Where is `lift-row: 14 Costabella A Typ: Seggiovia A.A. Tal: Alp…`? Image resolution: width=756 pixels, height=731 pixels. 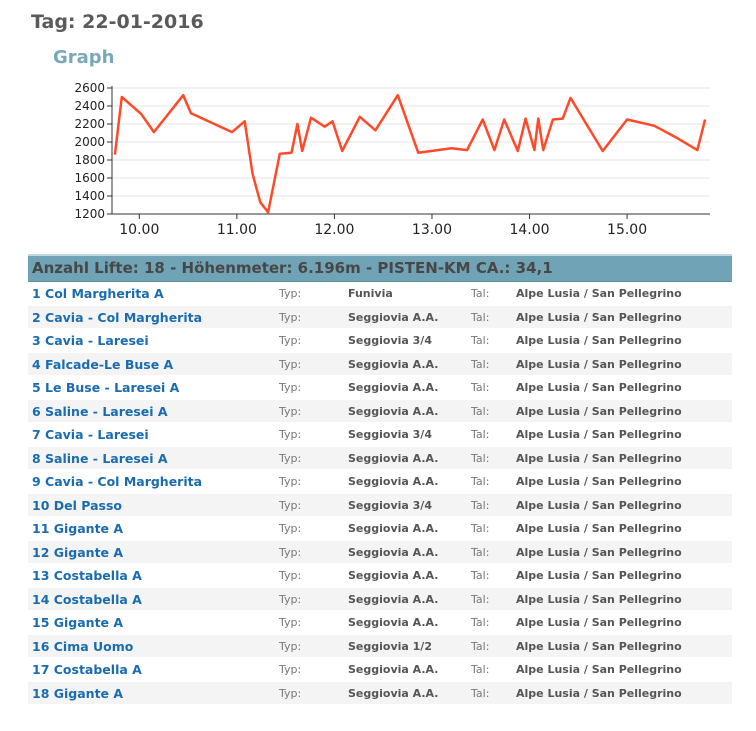 lift-row: 14 Costabella A Typ: Seggiovia A.A. Tal: Alp… is located at coordinates (380, 599).